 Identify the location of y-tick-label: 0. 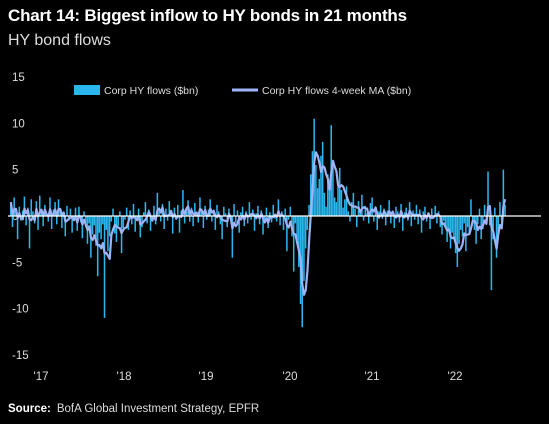
(15, 217).